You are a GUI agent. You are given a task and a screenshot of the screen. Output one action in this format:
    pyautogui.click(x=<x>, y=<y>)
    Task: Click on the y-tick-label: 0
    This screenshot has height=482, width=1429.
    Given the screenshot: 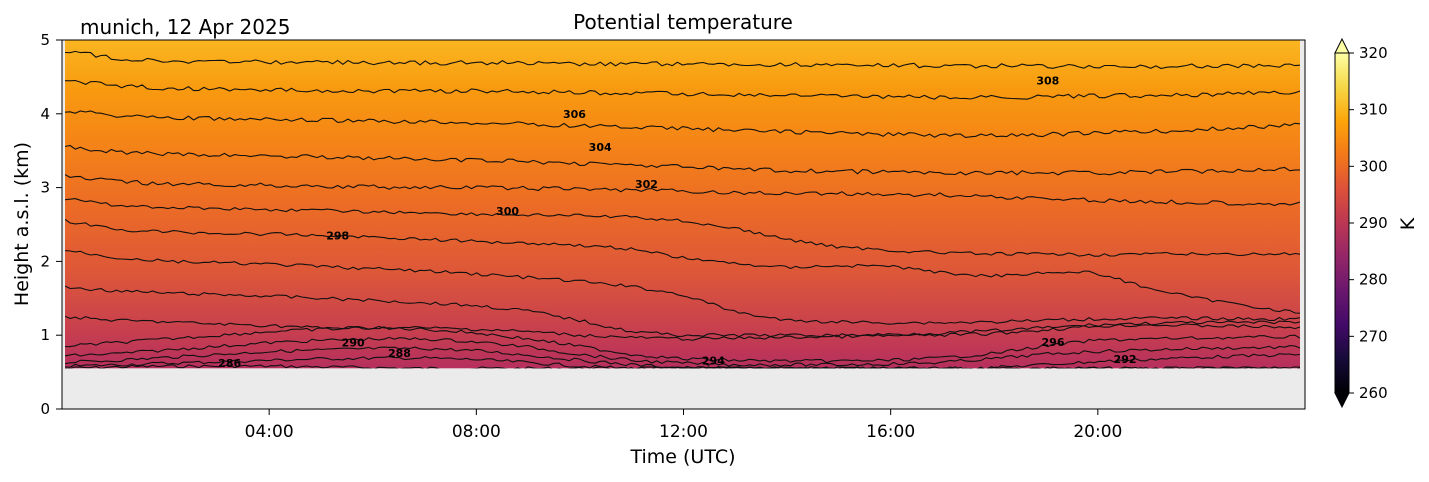 What is the action you would take?
    pyautogui.click(x=45, y=409)
    